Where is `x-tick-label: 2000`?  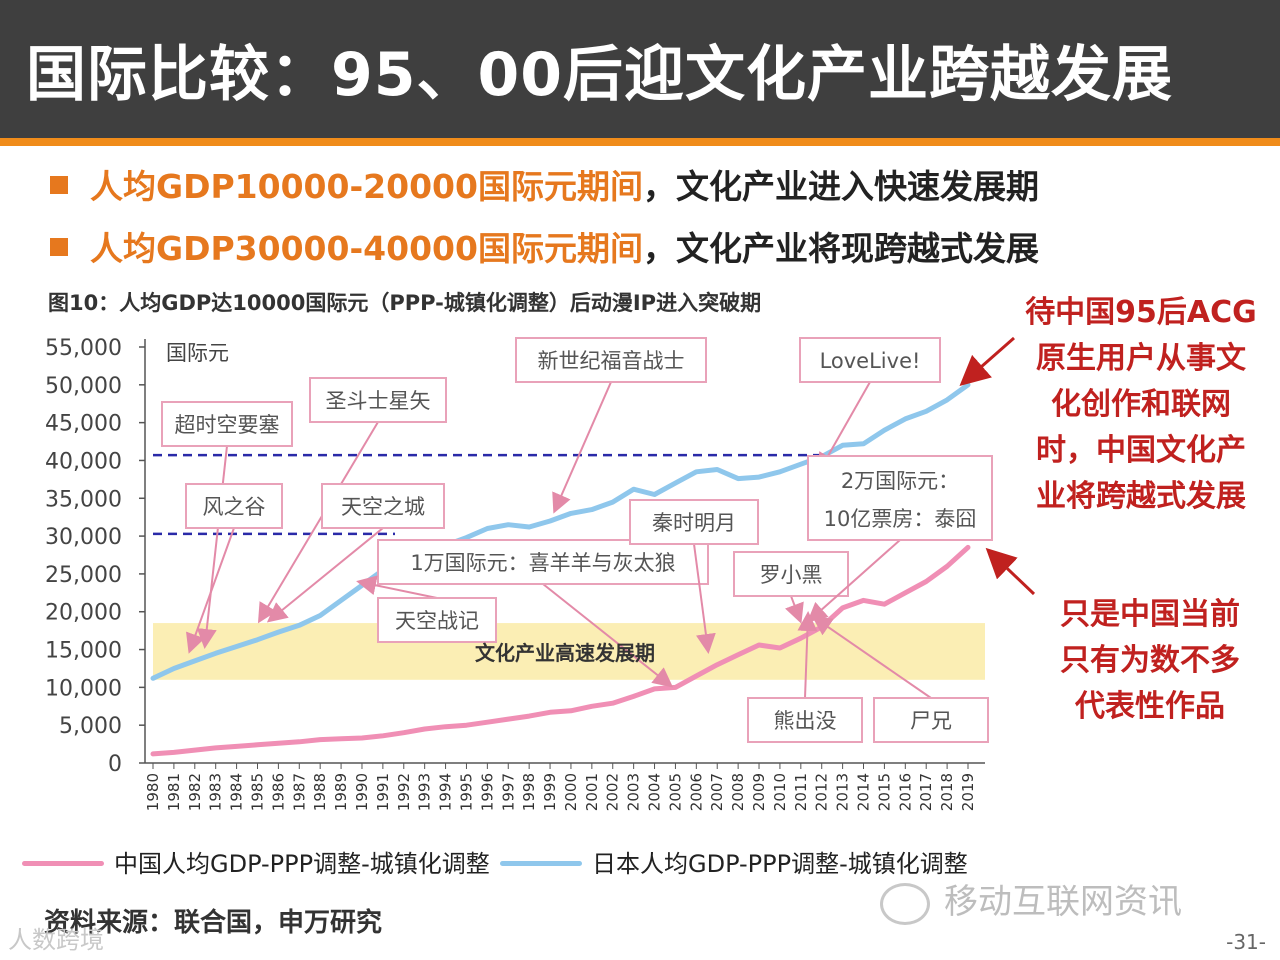 x-tick-label: 2000 is located at coordinates (571, 792).